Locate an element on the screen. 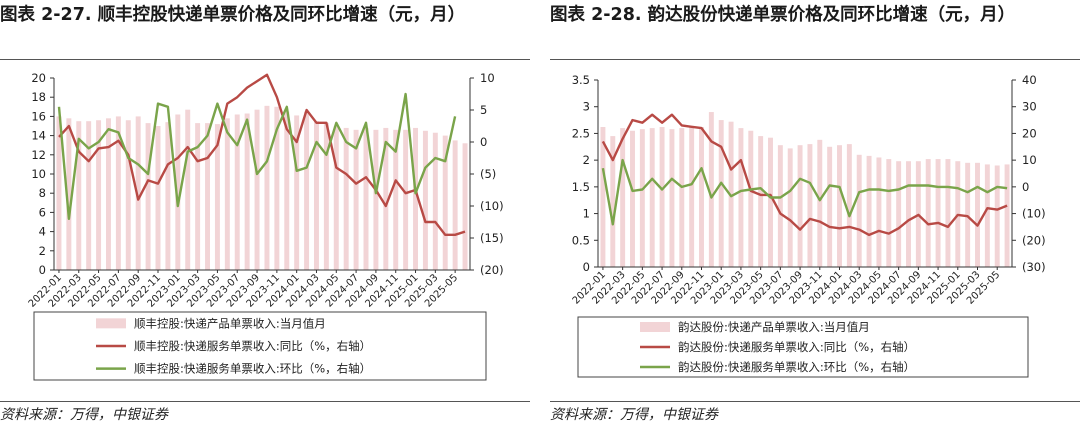  legend-label: 顺丰控股:快递服务单票收入:环比（%，右轴） is located at coordinates (252, 369).